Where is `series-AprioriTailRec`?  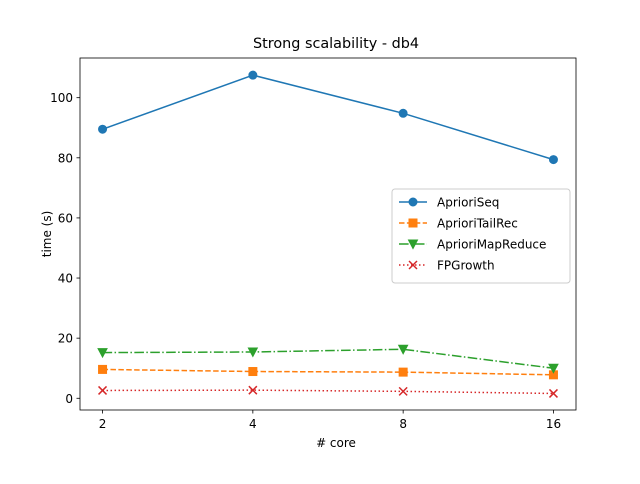
series-AprioriTailRec is located at coordinates (328, 372).